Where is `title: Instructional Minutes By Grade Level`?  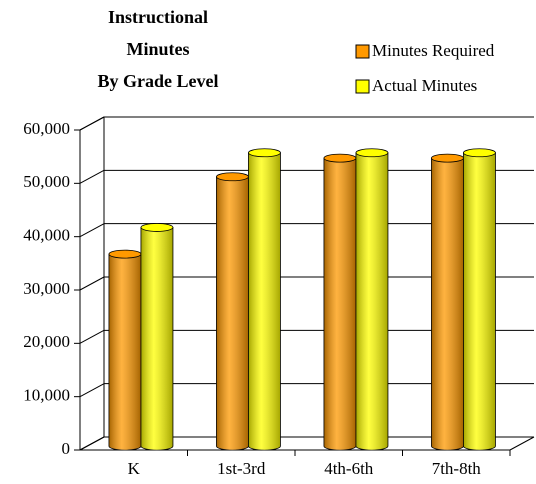
title: Instructional Minutes By Grade Level is located at coordinates (158, 49).